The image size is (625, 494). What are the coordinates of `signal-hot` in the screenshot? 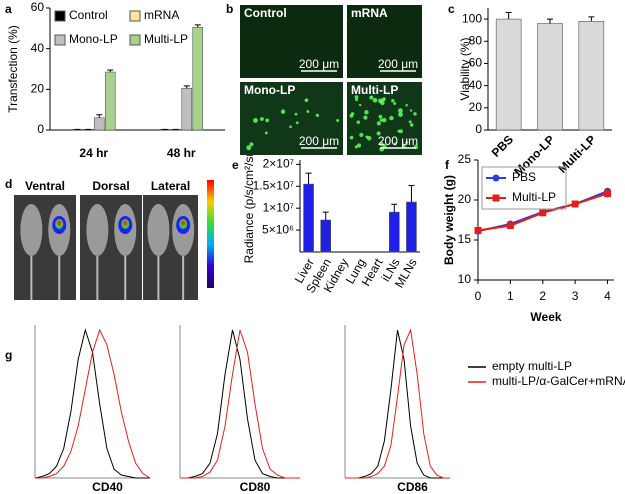 It's located at (59, 223).